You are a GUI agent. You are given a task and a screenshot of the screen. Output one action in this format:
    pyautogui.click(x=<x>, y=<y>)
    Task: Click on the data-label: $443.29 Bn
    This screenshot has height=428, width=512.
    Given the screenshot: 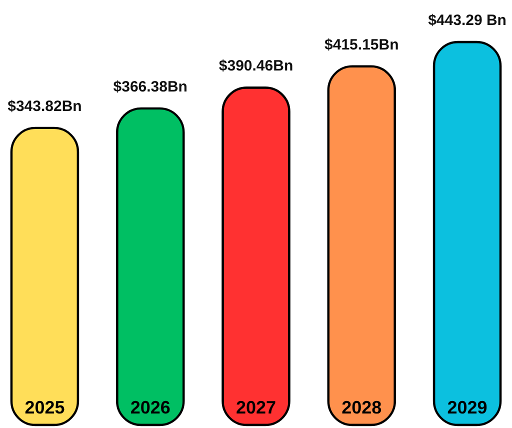 What is the action you would take?
    pyautogui.click(x=467, y=20)
    